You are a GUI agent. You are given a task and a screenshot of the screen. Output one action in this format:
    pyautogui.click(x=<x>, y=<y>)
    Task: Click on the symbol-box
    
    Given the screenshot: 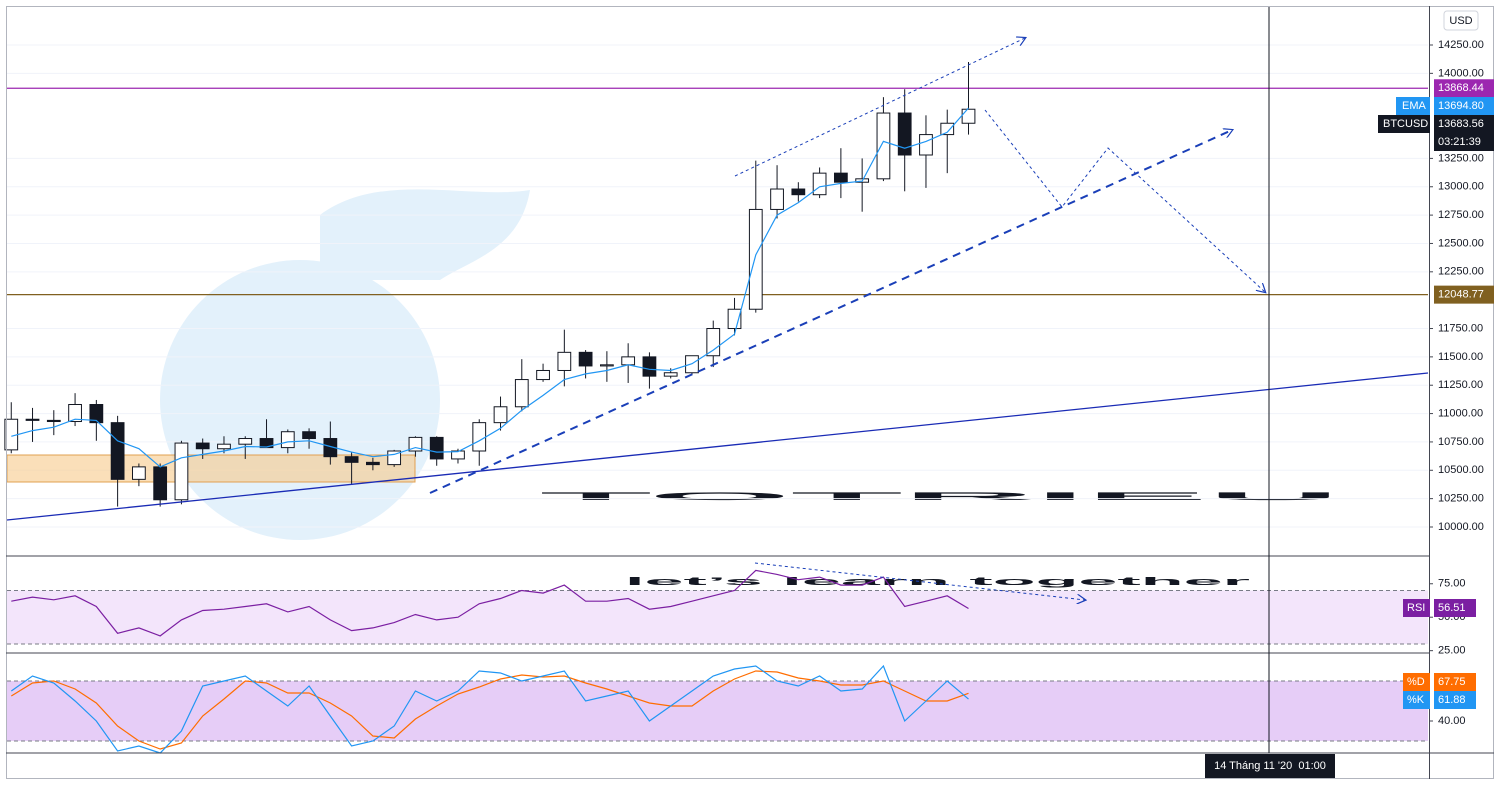 What is the action you would take?
    pyautogui.click(x=1404, y=124)
    